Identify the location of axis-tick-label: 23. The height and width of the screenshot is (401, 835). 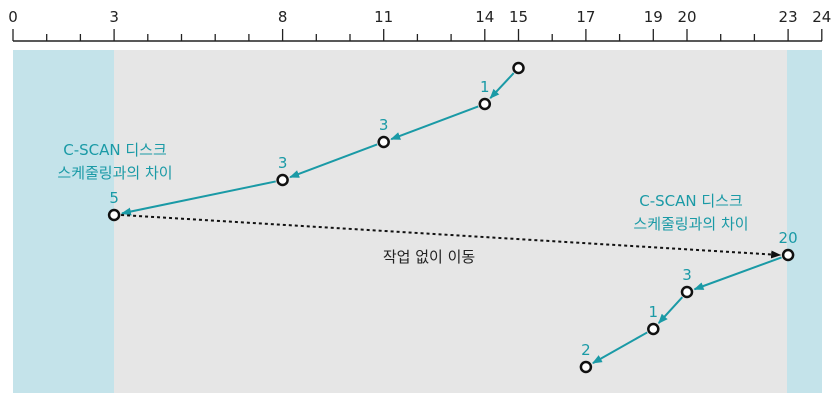
(788, 17).